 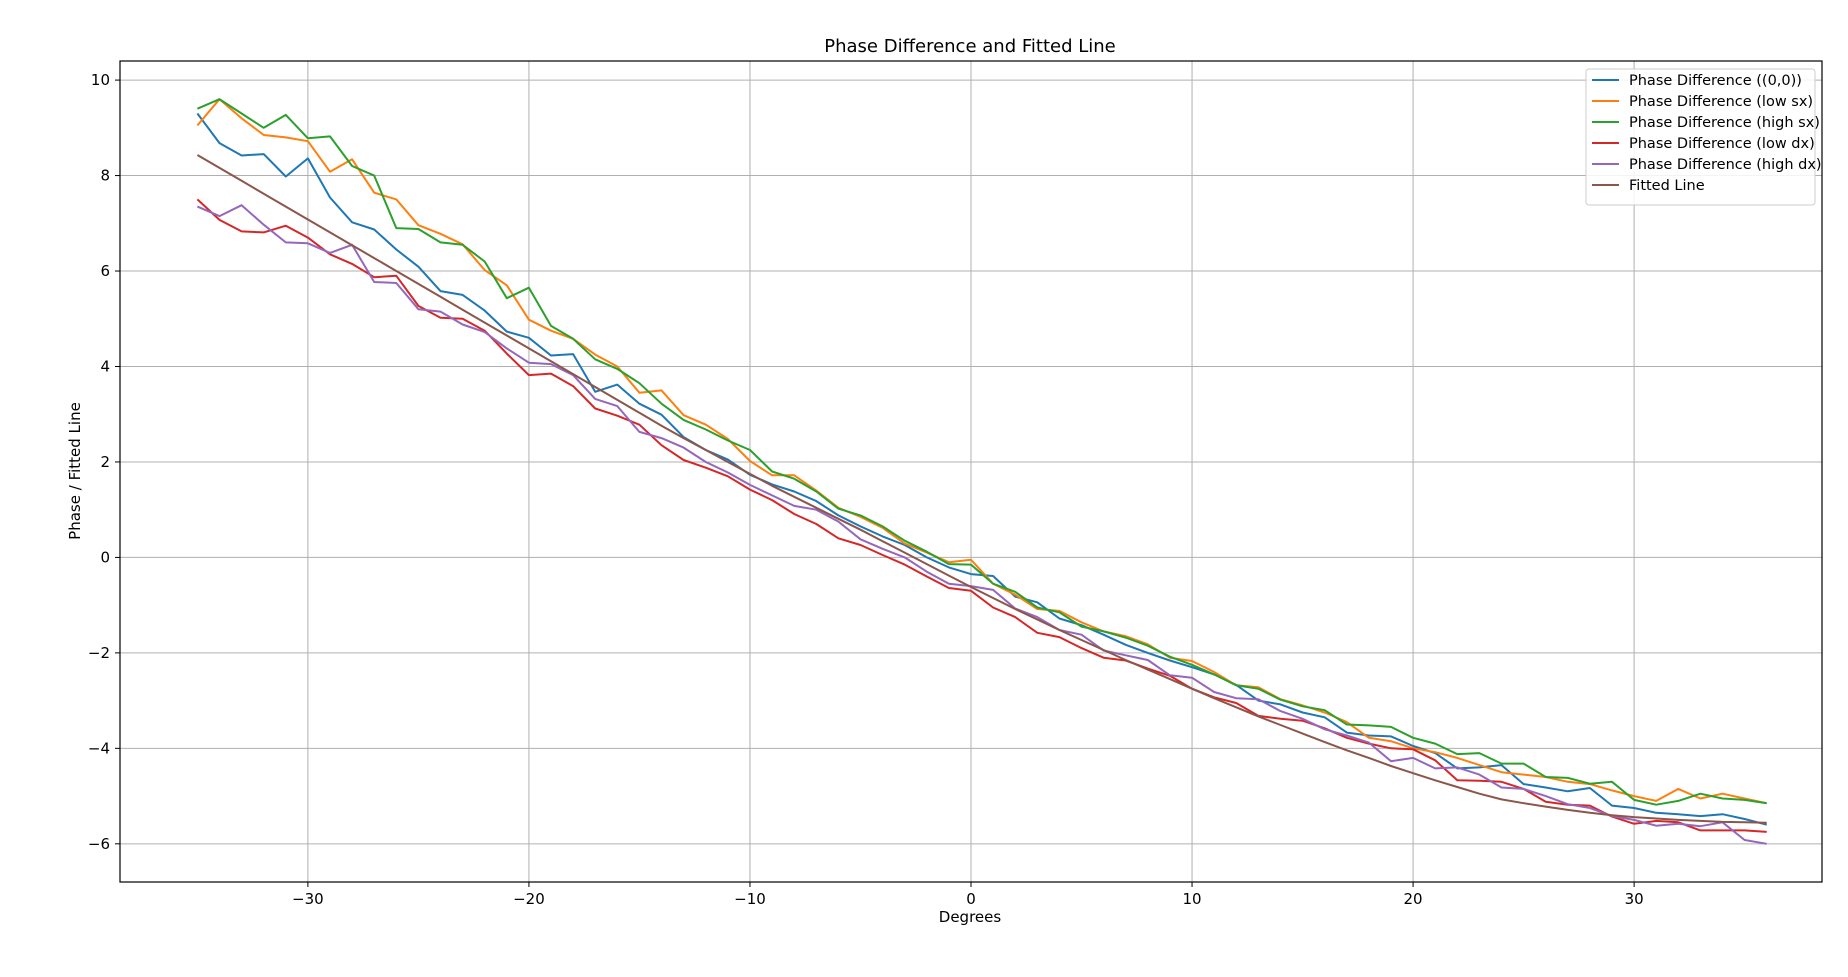 What do you see at coordinates (1724, 123) in the screenshot?
I see `legend-label: Phase Difference (high sx)` at bounding box center [1724, 123].